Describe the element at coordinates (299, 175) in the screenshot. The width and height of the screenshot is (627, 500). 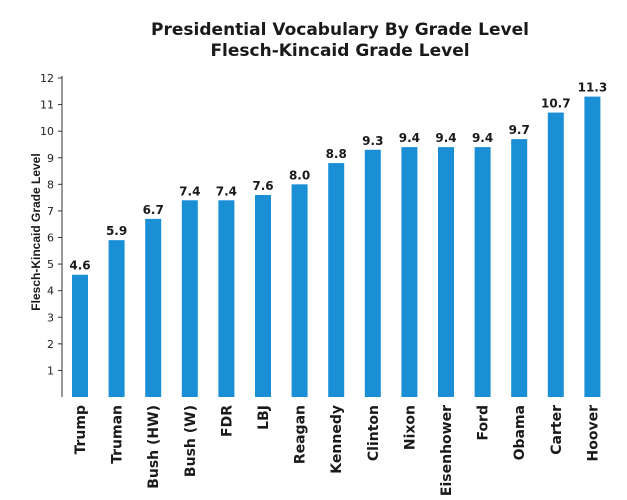
I see `data-label: 8.0` at that location.